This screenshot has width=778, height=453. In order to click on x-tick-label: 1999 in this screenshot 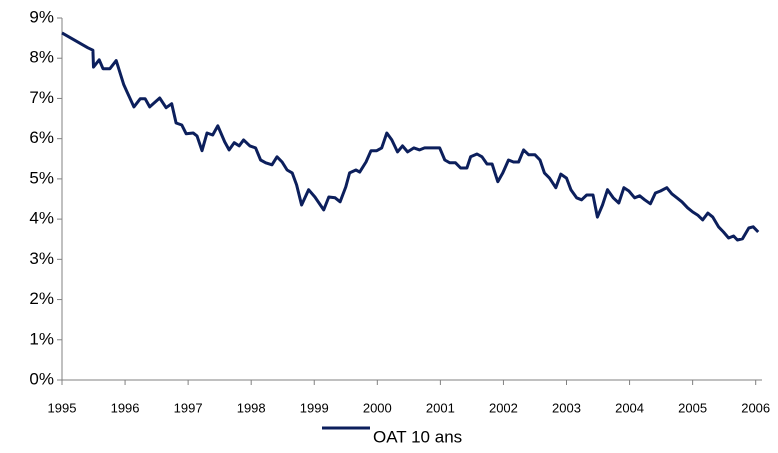, I will do `click(314, 407)`.